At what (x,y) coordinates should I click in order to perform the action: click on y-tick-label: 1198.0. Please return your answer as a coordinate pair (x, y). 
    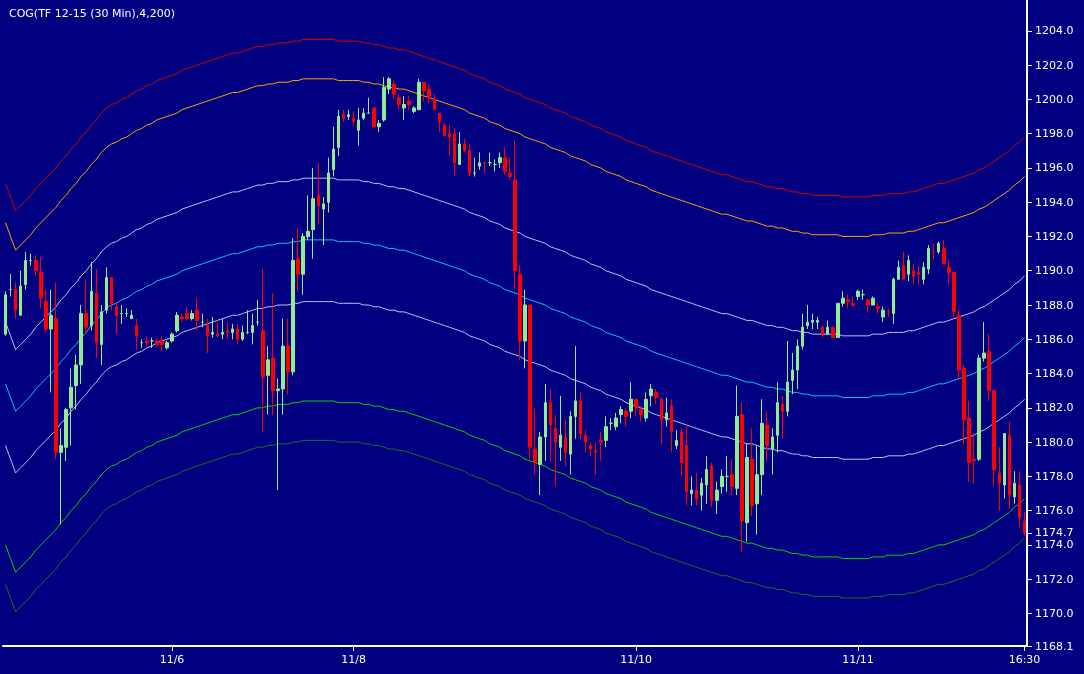
    Looking at the image, I should click on (1054, 134).